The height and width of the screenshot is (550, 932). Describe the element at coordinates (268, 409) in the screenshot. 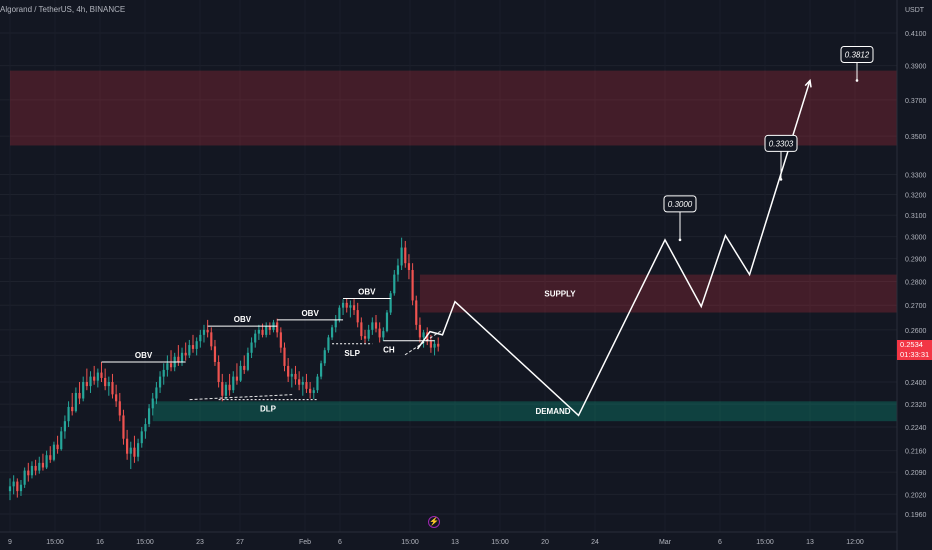

I see `level-label: DLP` at that location.